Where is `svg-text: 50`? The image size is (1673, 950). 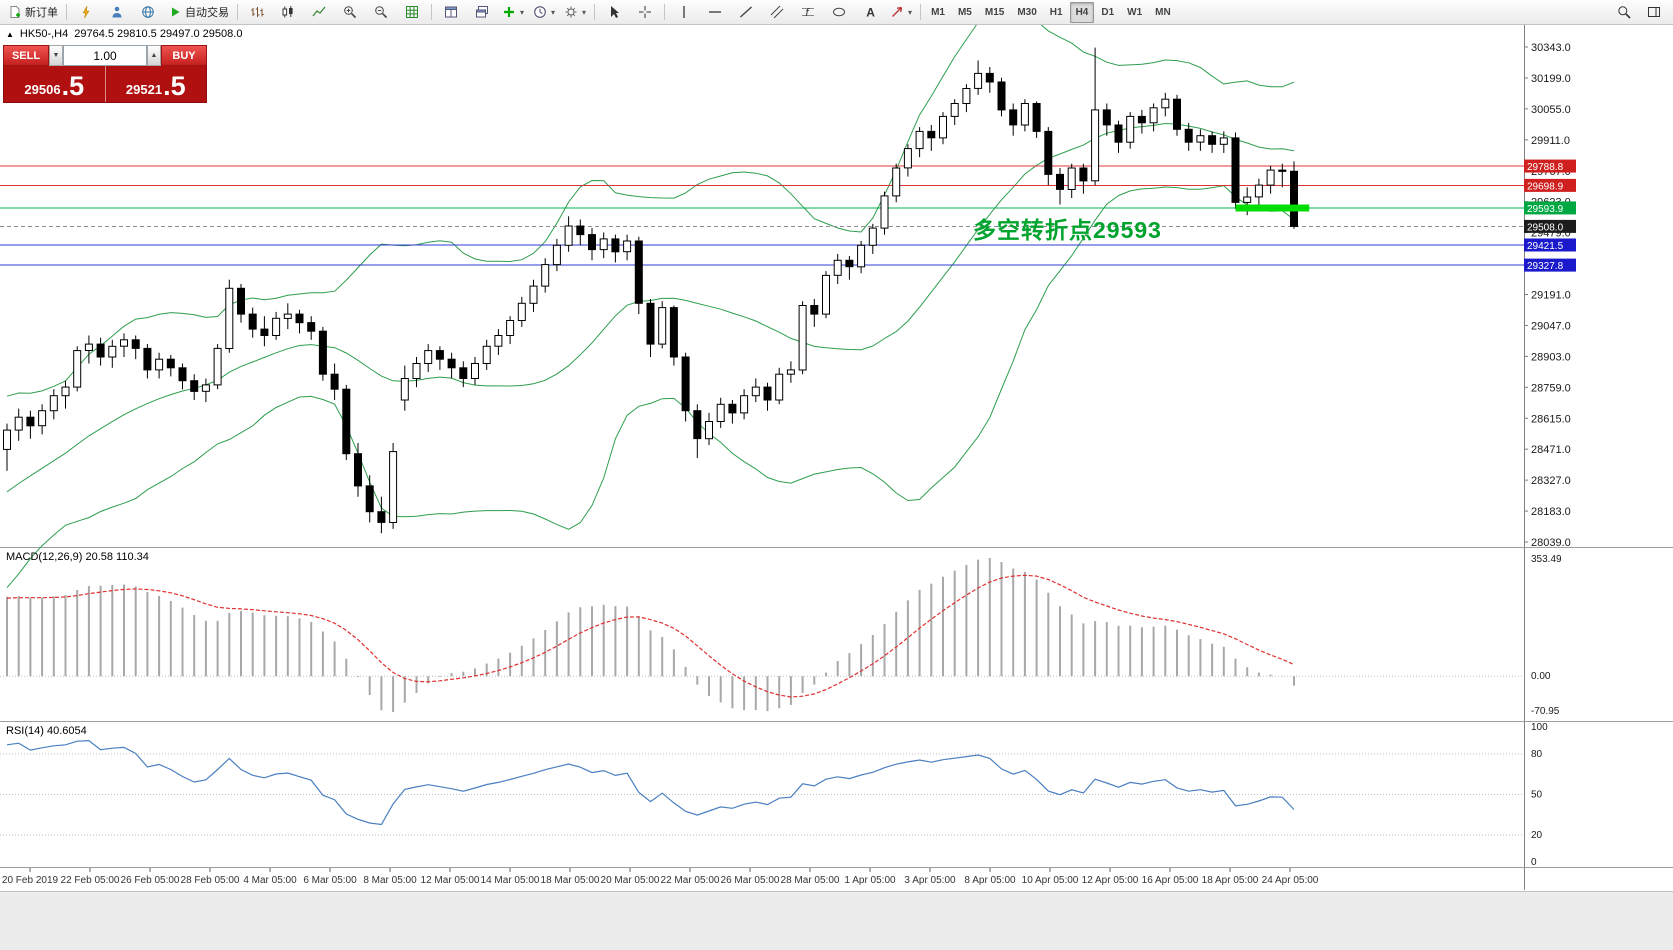
svg-text: 50 is located at coordinates (1537, 795).